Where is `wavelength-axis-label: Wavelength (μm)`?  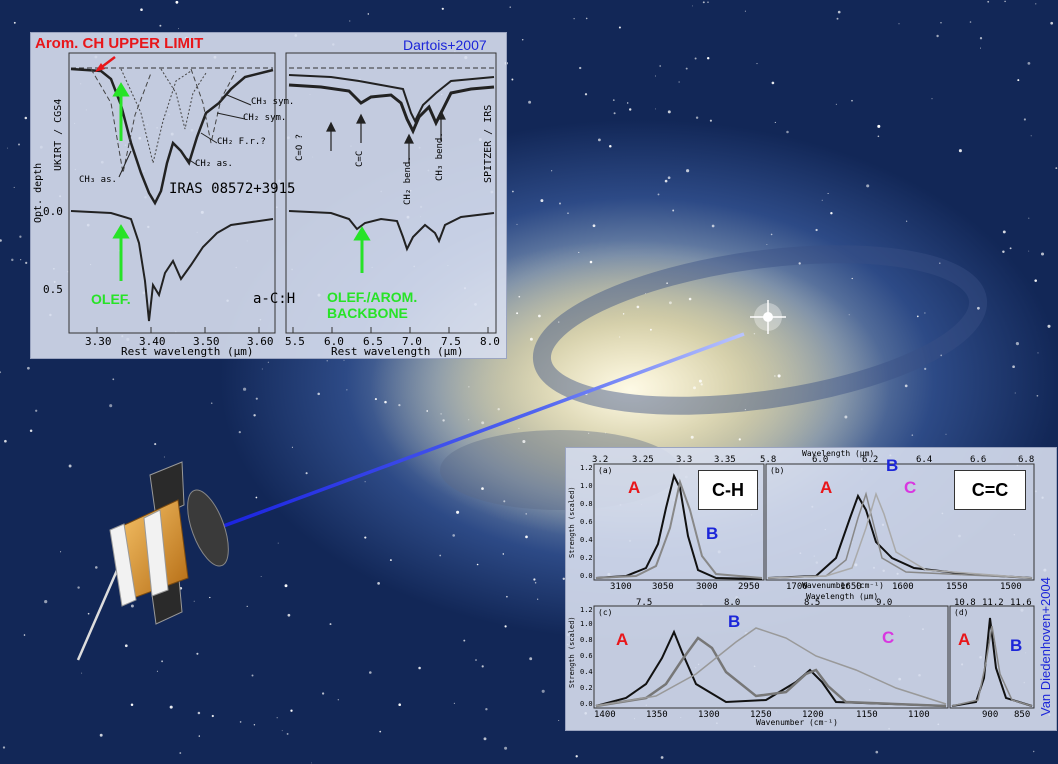 wavelength-axis-label: Wavelength (μm) is located at coordinates (838, 453).